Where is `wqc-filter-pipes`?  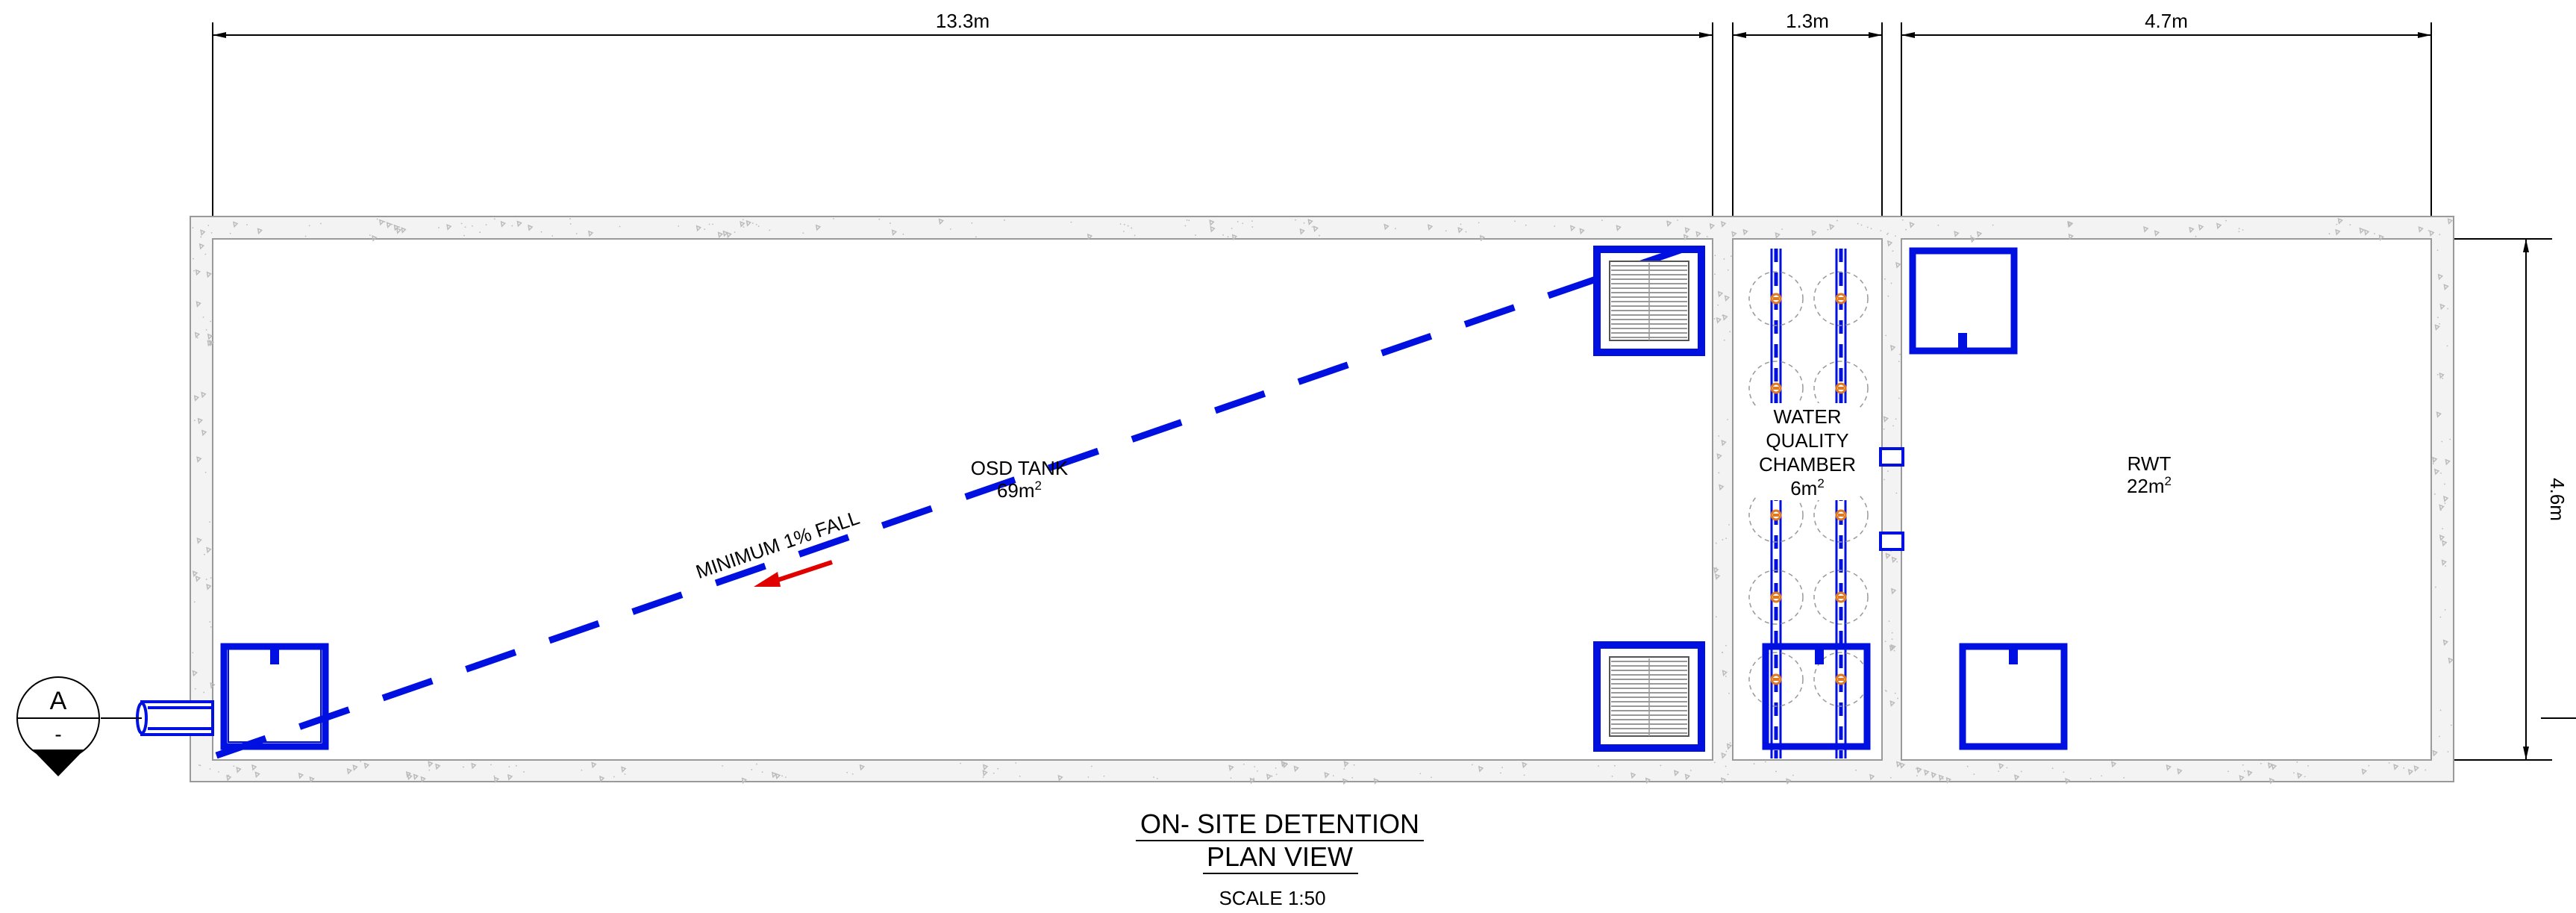
wqc-filter-pipes is located at coordinates (1808, 503).